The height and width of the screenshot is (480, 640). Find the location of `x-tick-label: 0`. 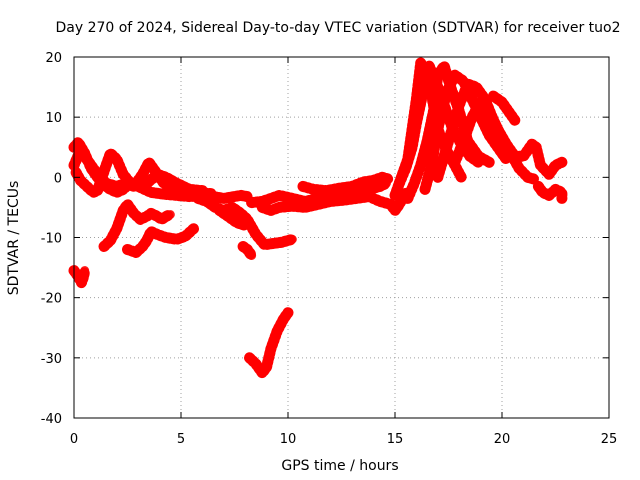

x-tick-label: 0 is located at coordinates (74, 439).